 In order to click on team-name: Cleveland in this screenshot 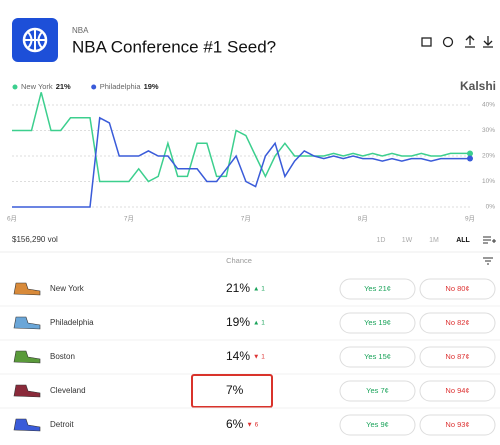, I will do `click(68, 390)`.